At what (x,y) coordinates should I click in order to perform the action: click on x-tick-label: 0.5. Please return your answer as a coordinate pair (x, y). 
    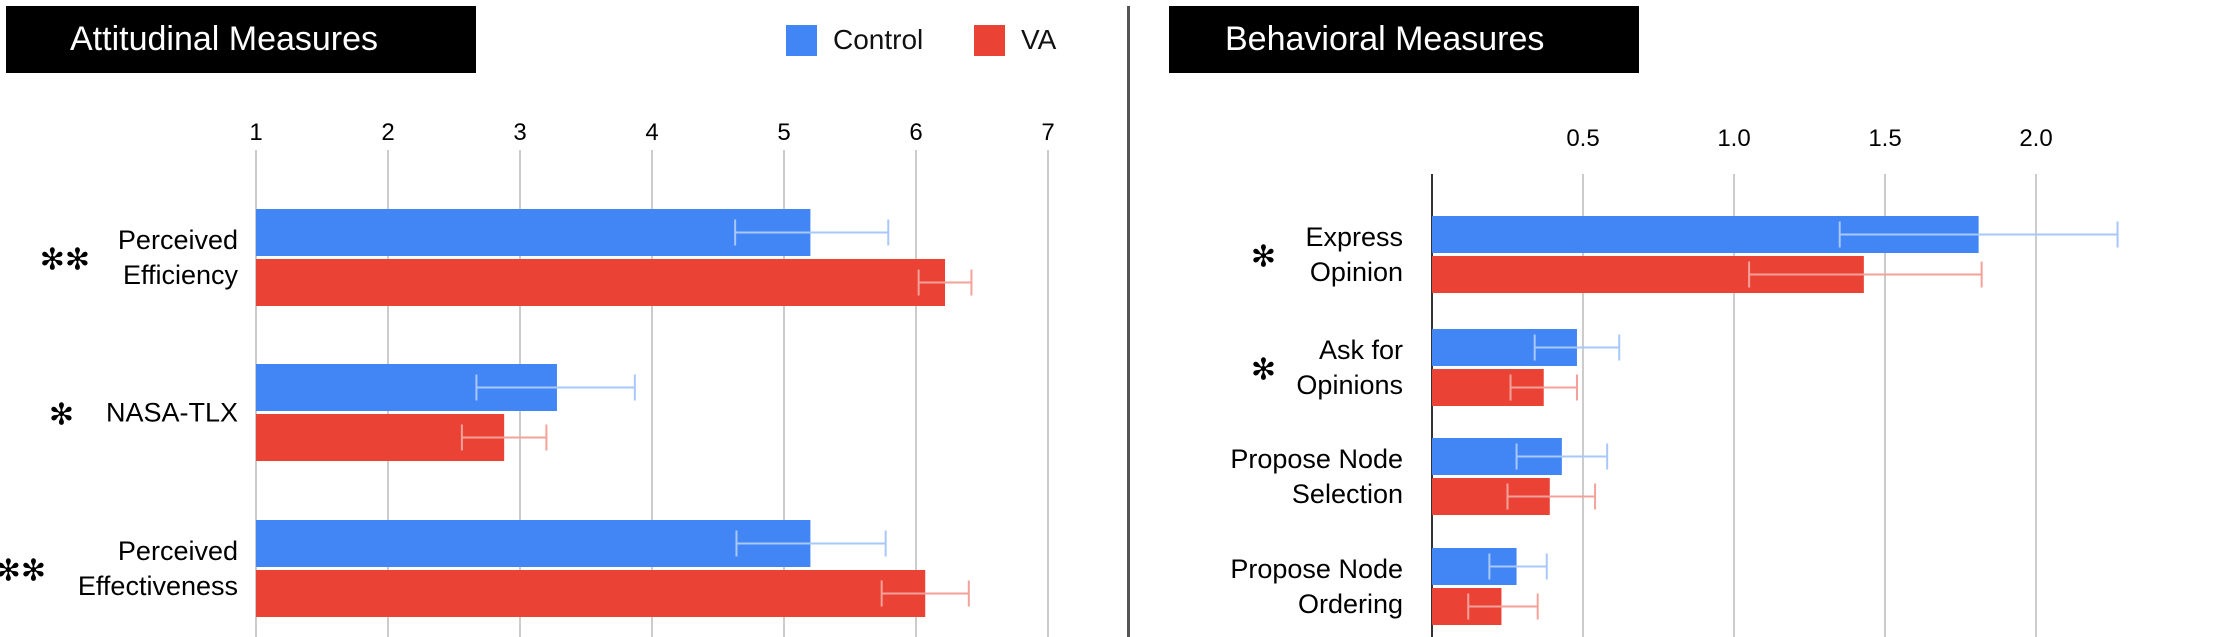
    Looking at the image, I should click on (1582, 138).